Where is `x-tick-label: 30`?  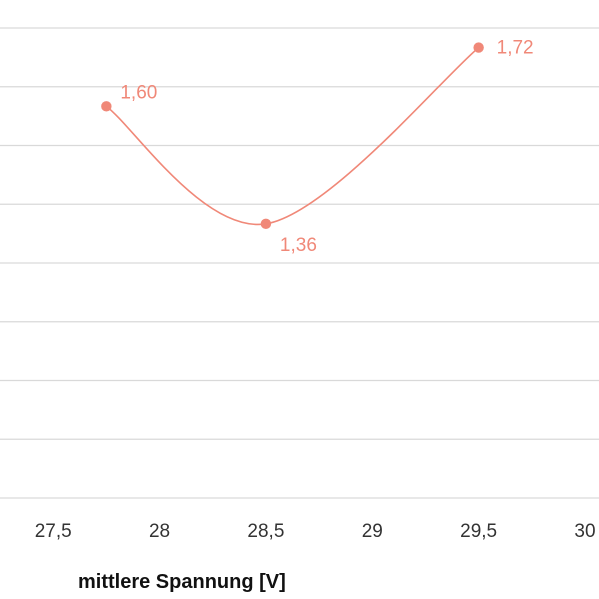 x-tick-label: 30 is located at coordinates (584, 531).